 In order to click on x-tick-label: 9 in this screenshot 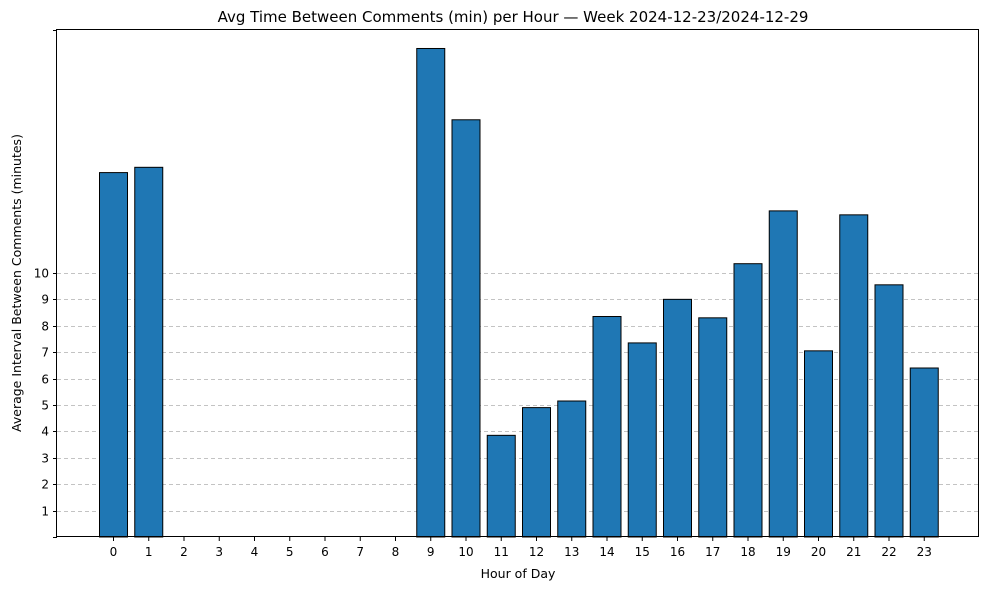, I will do `click(431, 552)`.